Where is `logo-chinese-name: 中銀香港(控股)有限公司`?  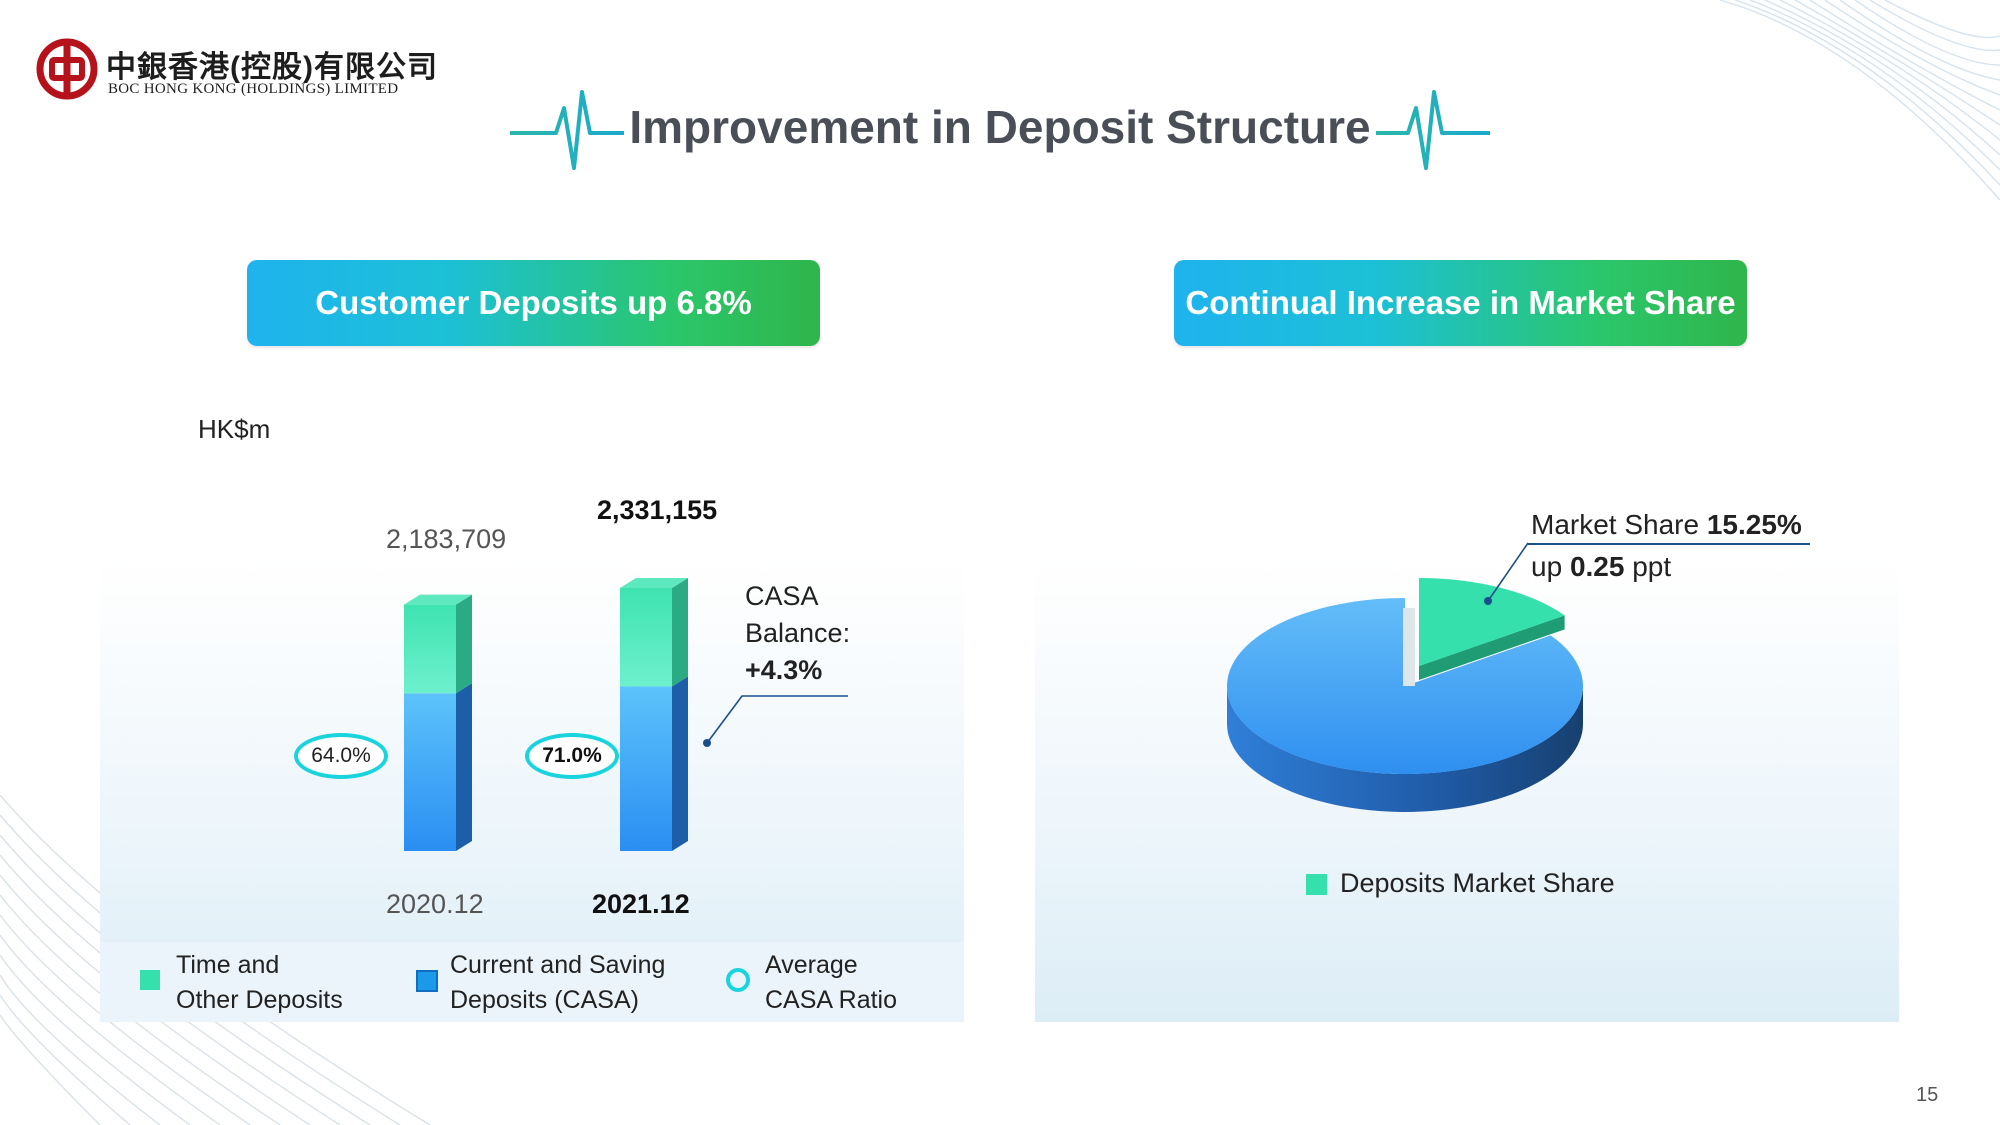
logo-chinese-name: 中銀香港(控股)有限公司 is located at coordinates (272, 67).